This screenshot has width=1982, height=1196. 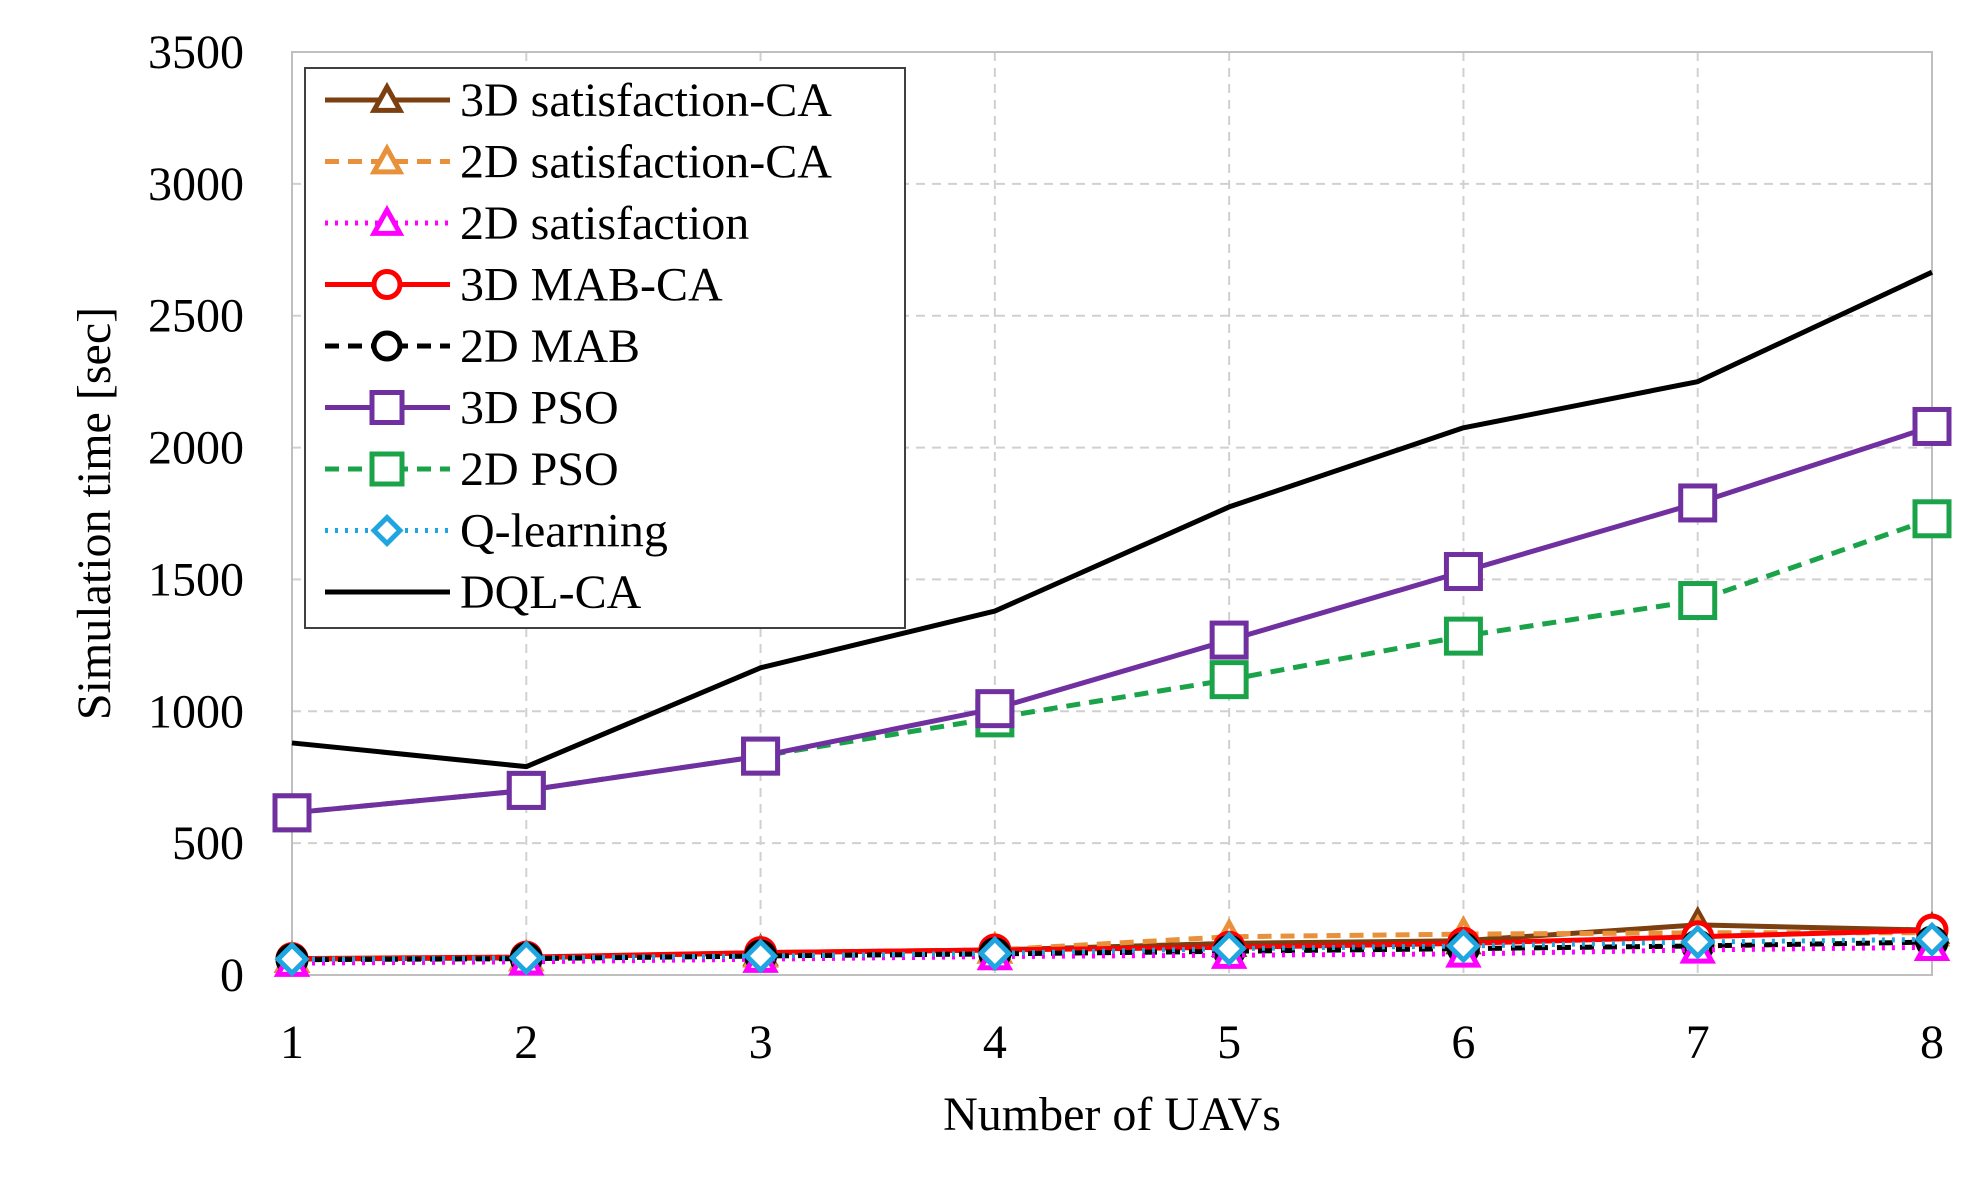 I want to click on legend-item: 3D PSO, so click(x=472, y=408).